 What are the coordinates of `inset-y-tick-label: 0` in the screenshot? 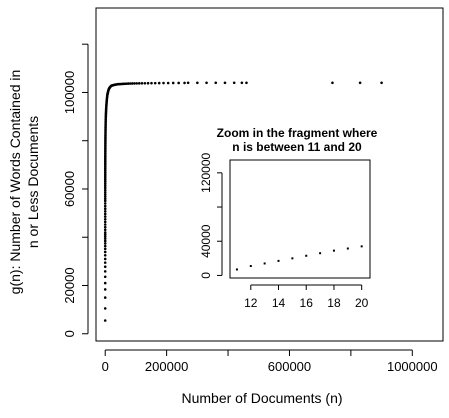 It's located at (206, 275).